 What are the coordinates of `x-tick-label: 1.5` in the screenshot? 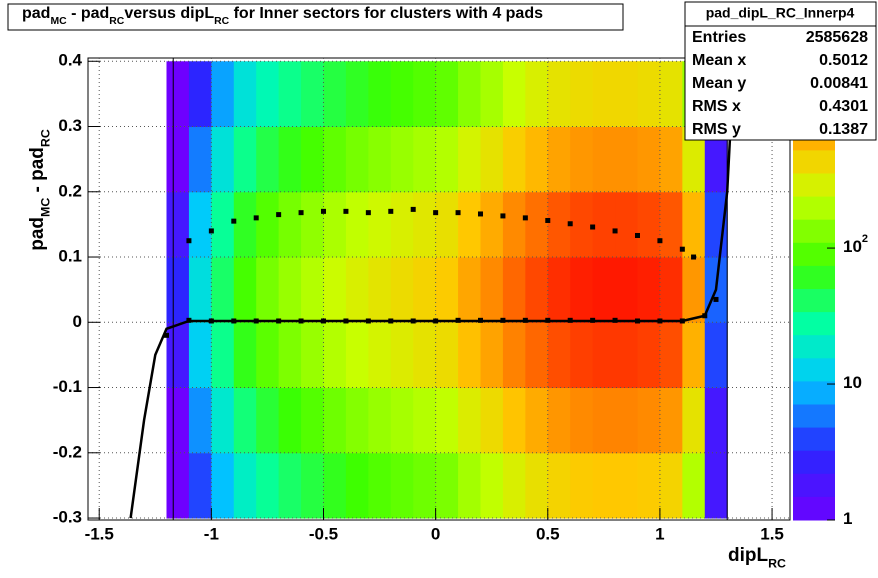 It's located at (772, 533).